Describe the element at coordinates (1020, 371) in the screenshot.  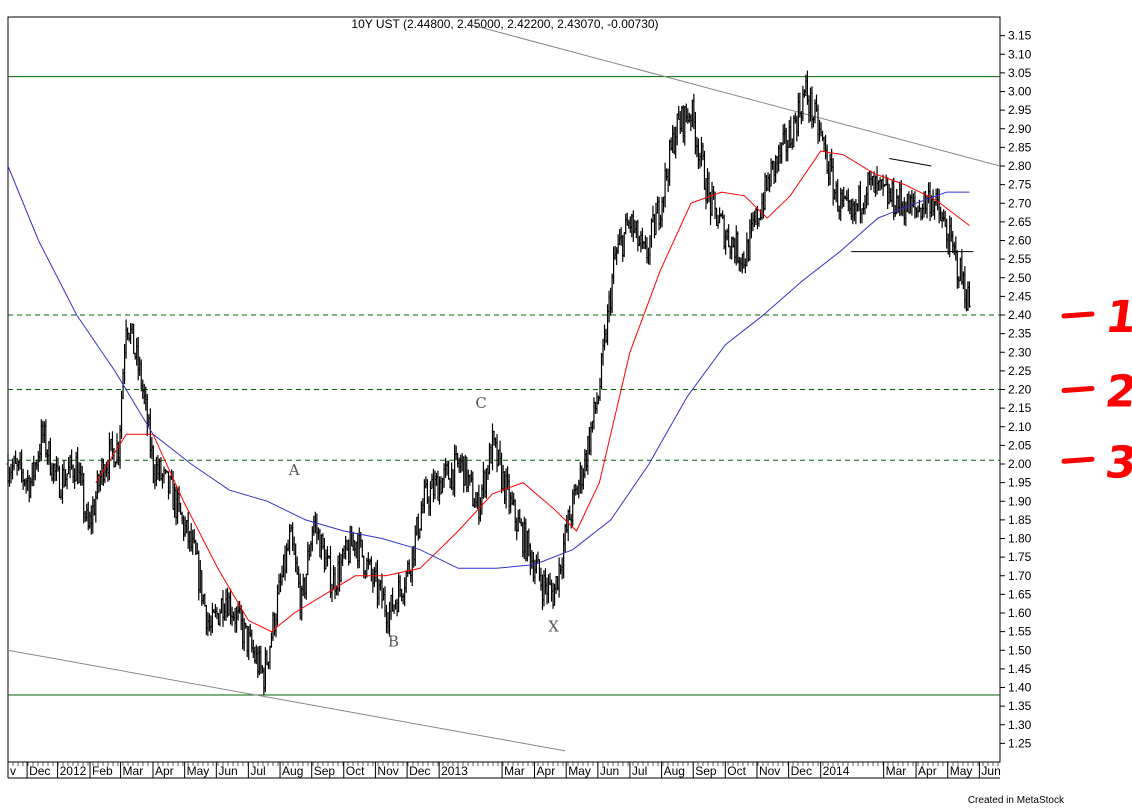
I see `y-tick-label: 2.25` at that location.